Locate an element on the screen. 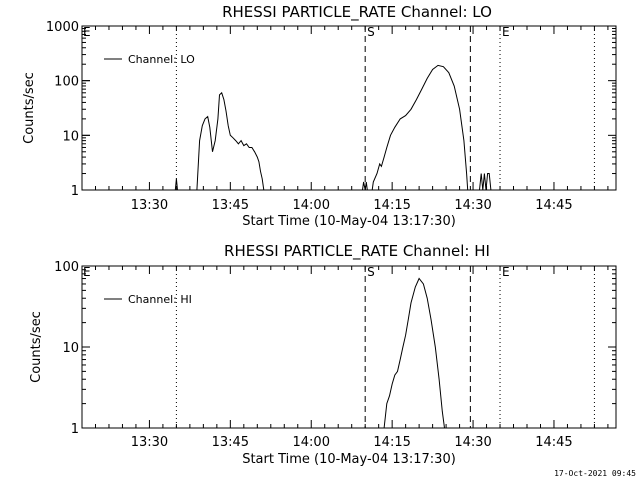 The height and width of the screenshot is (485, 640). chart-title: RHESSI PARTICLE_RATE Channel: HI is located at coordinates (357, 251).